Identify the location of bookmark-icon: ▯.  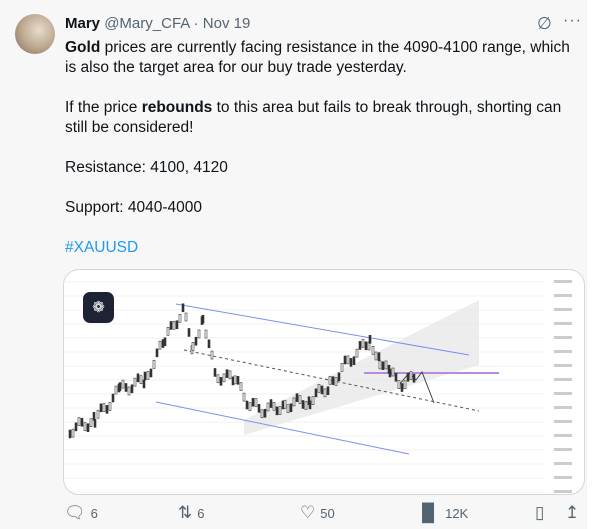
(540, 512).